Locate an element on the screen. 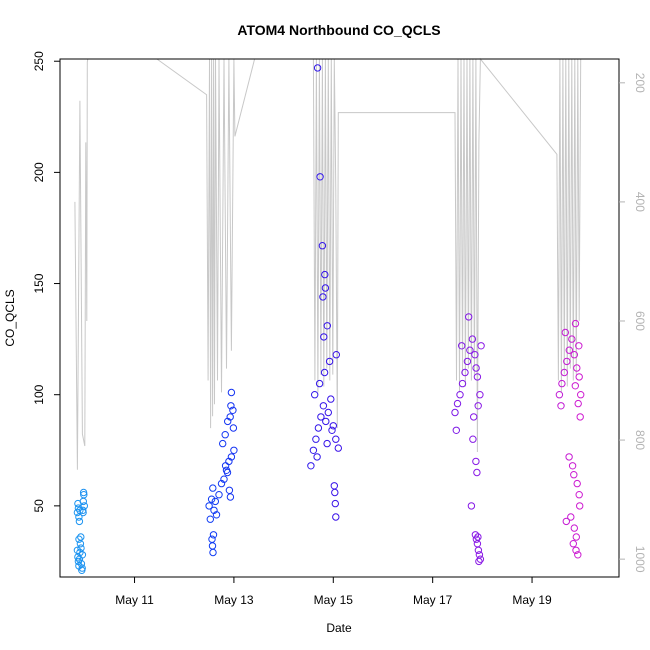 The height and width of the screenshot is (650, 650). secondary-y-axis: 200 400 600 800 1000 is located at coordinates (633, 323).